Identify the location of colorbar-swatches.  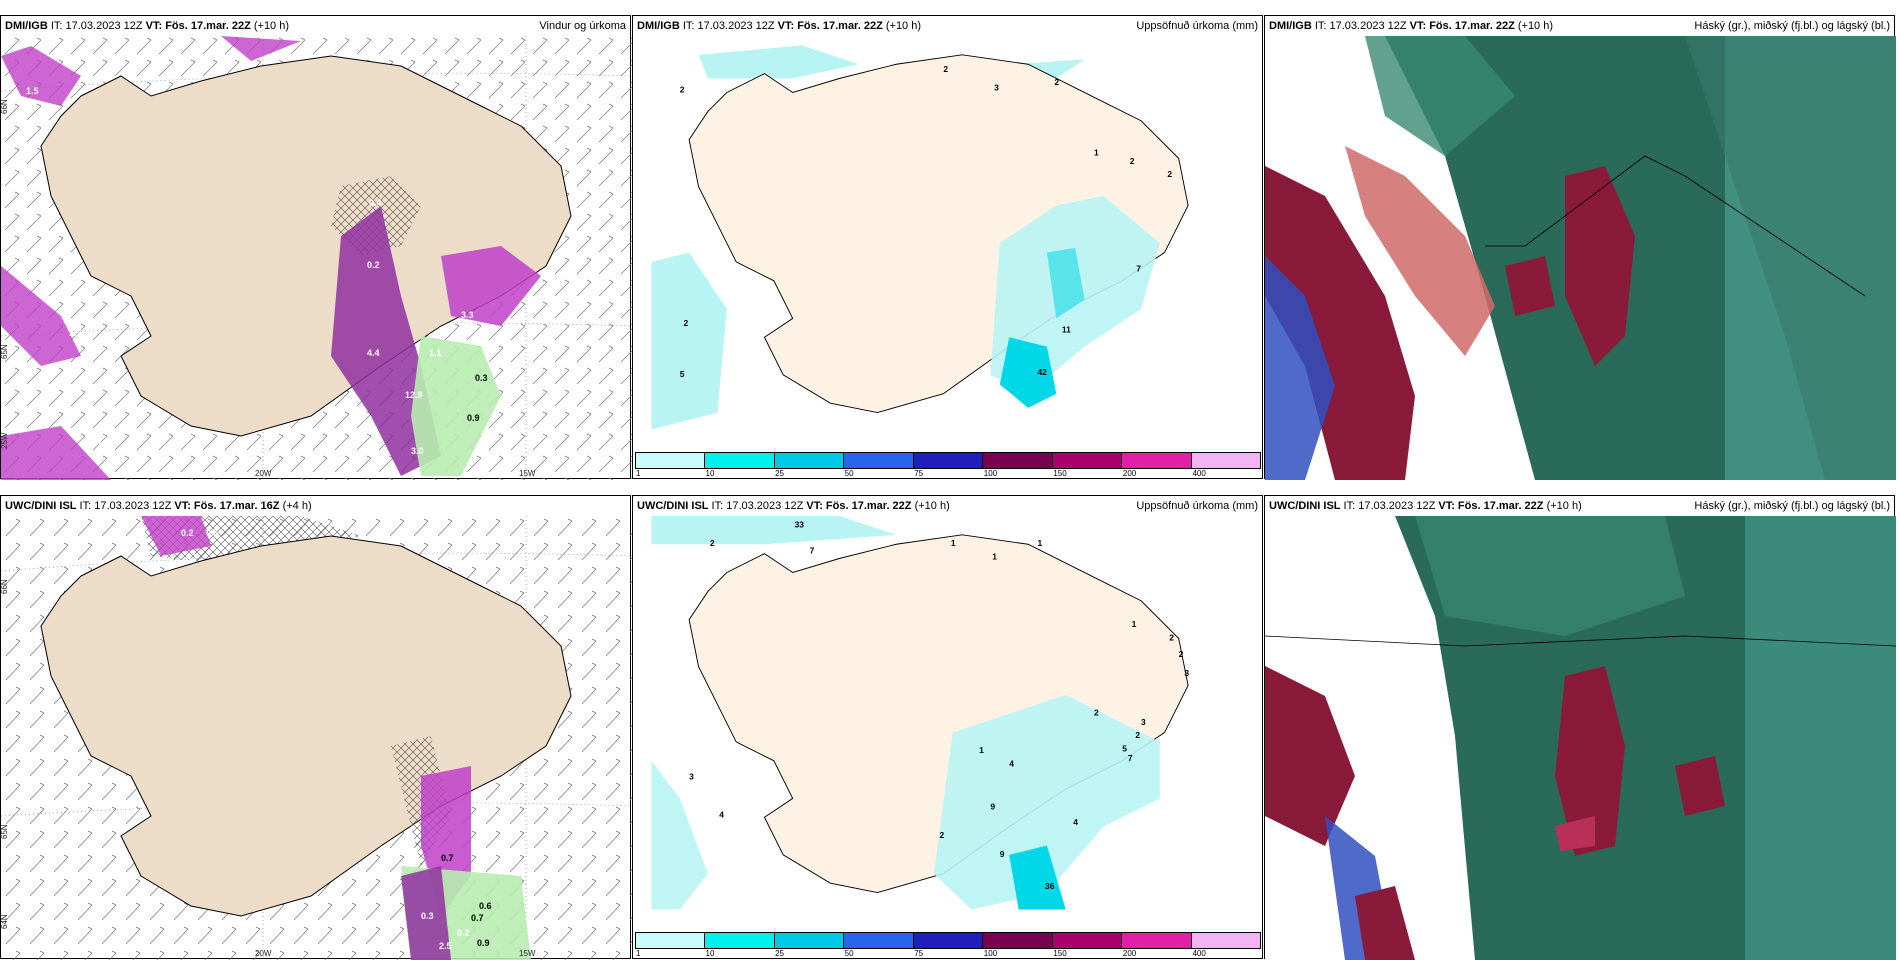
(948, 940).